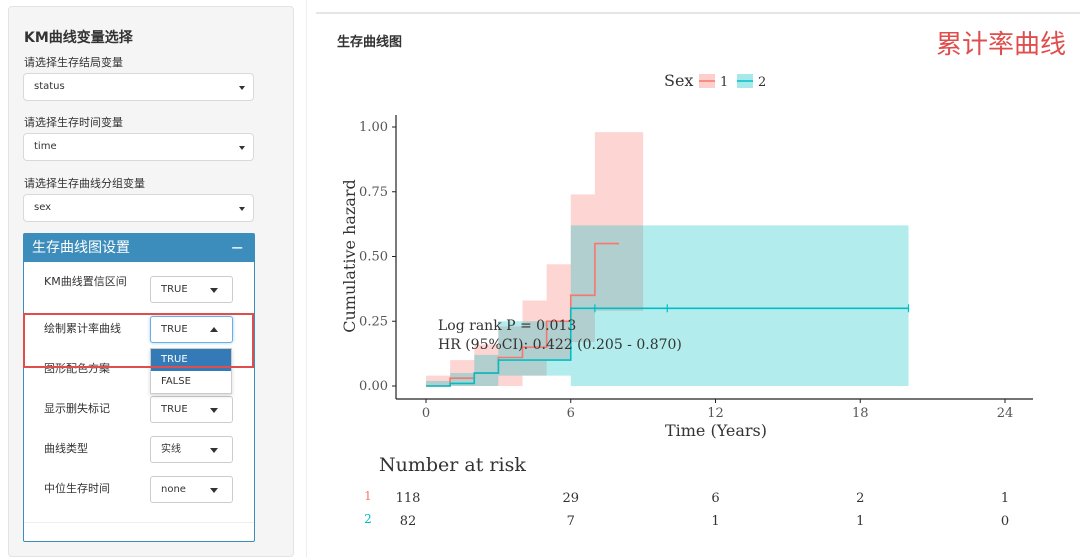 The height and width of the screenshot is (557, 1080). I want to click on main-divider, so click(306, 278).